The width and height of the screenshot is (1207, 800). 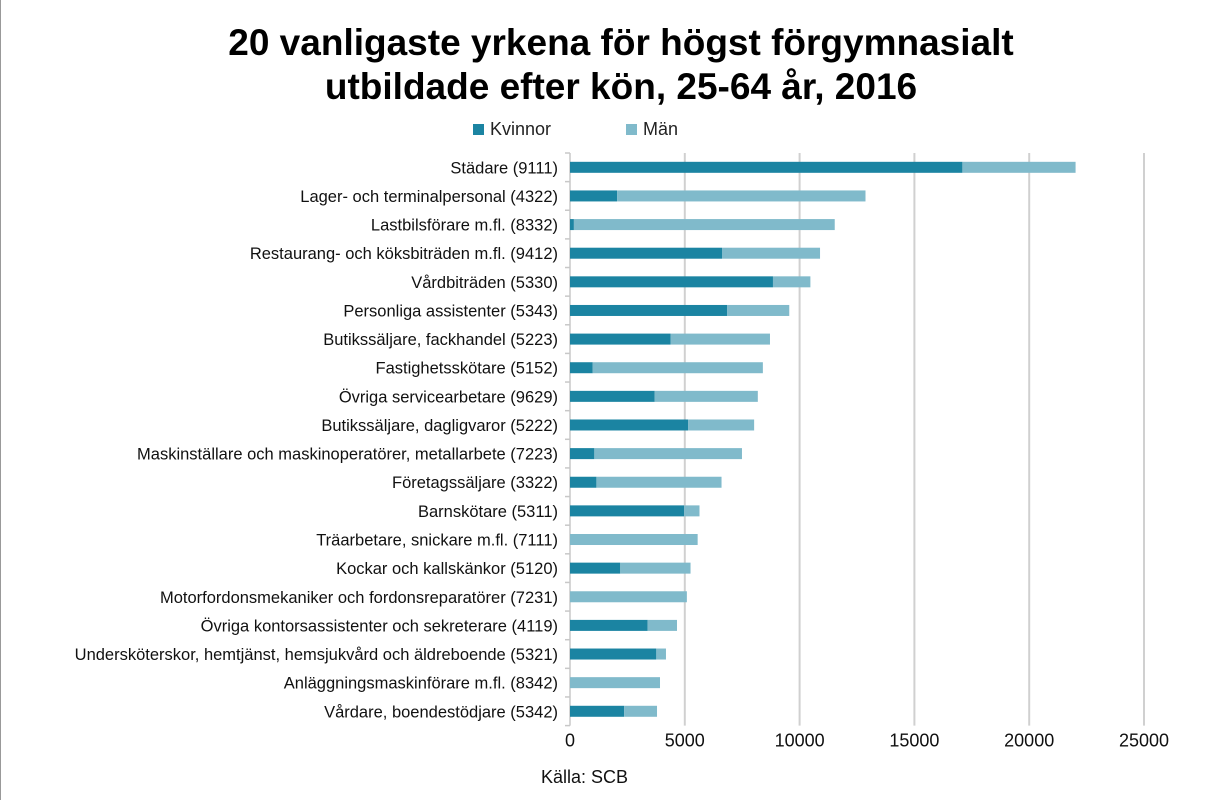 I want to click on legend-item-man: Män, so click(x=652, y=129).